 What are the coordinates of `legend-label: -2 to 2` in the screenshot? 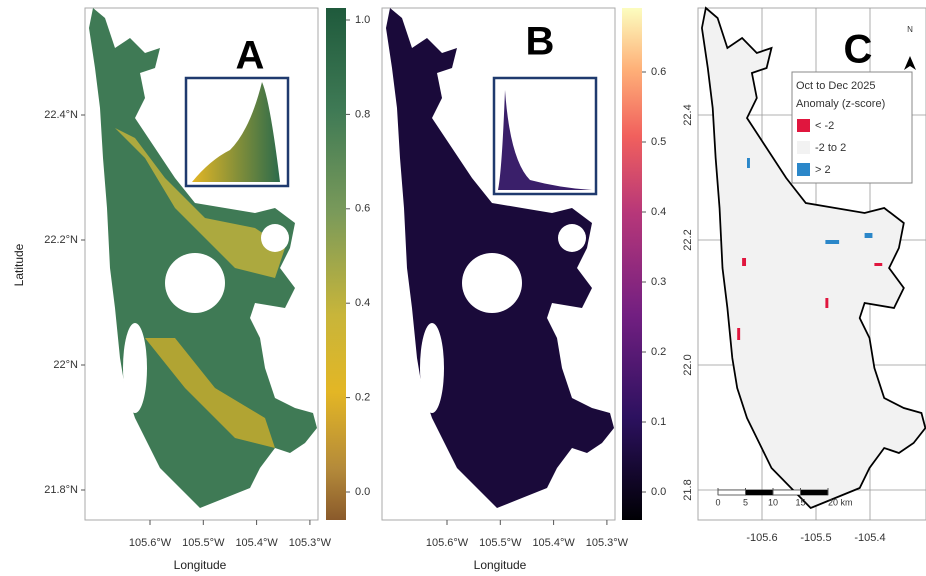 It's located at (830, 148).